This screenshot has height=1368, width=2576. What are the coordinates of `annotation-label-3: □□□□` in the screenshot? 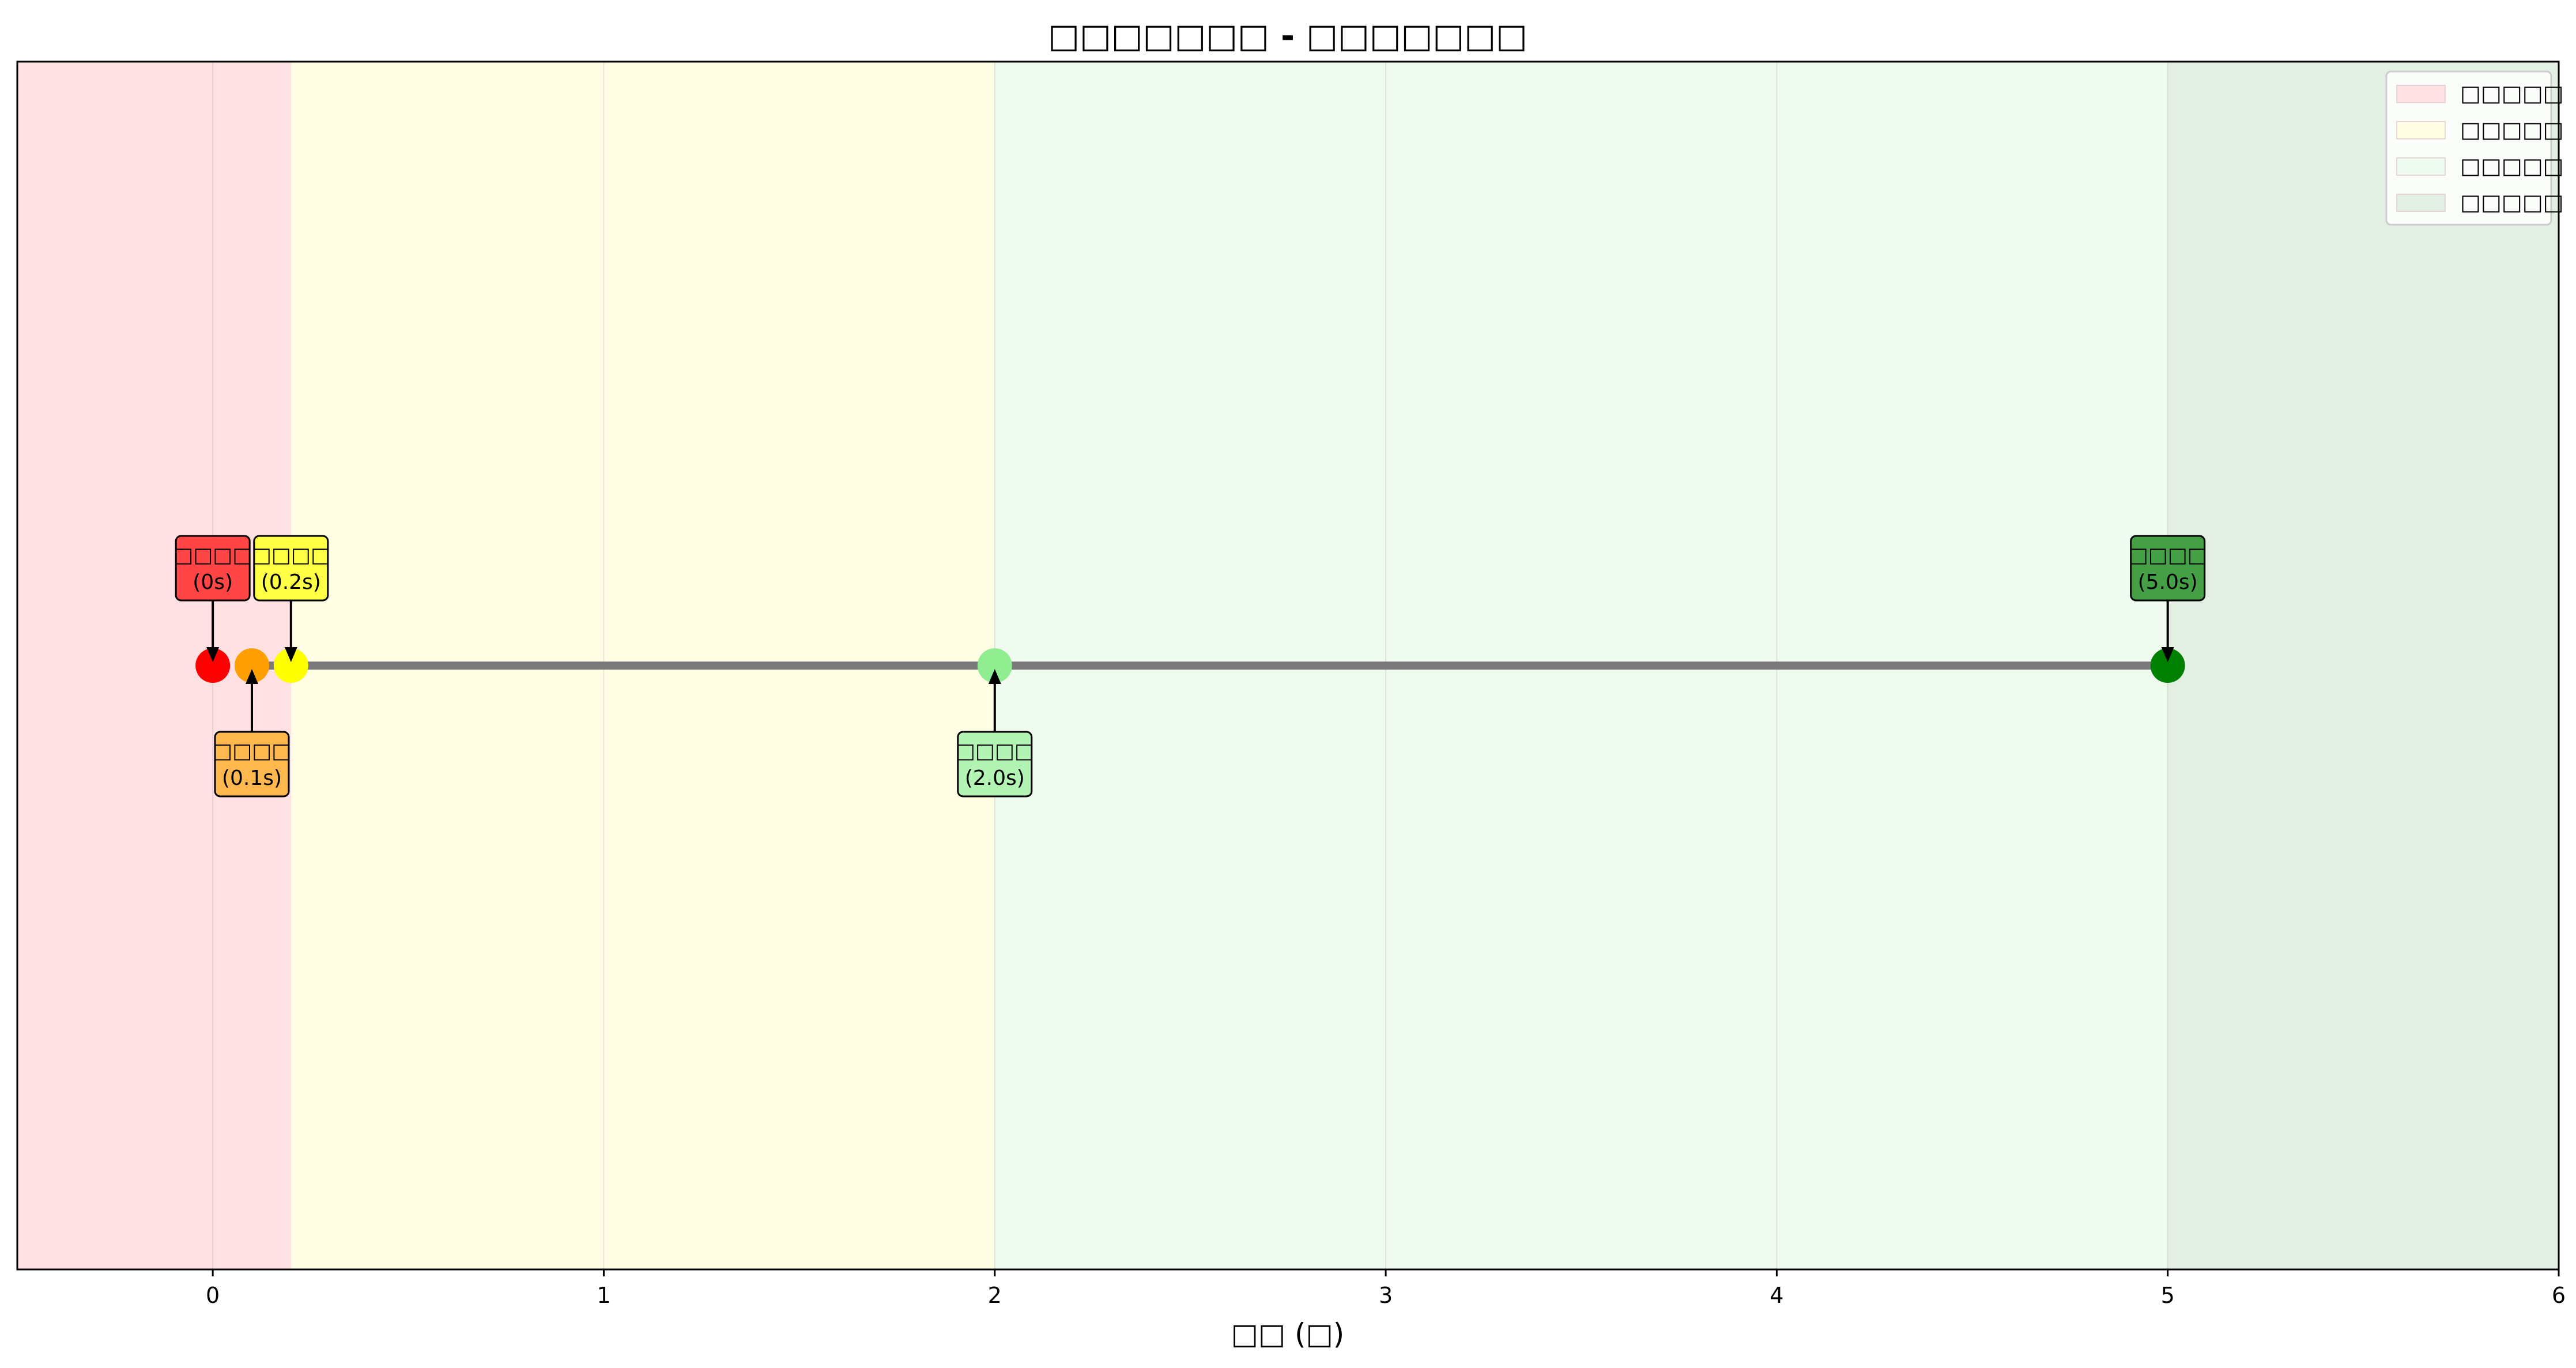 It's located at (995, 751).